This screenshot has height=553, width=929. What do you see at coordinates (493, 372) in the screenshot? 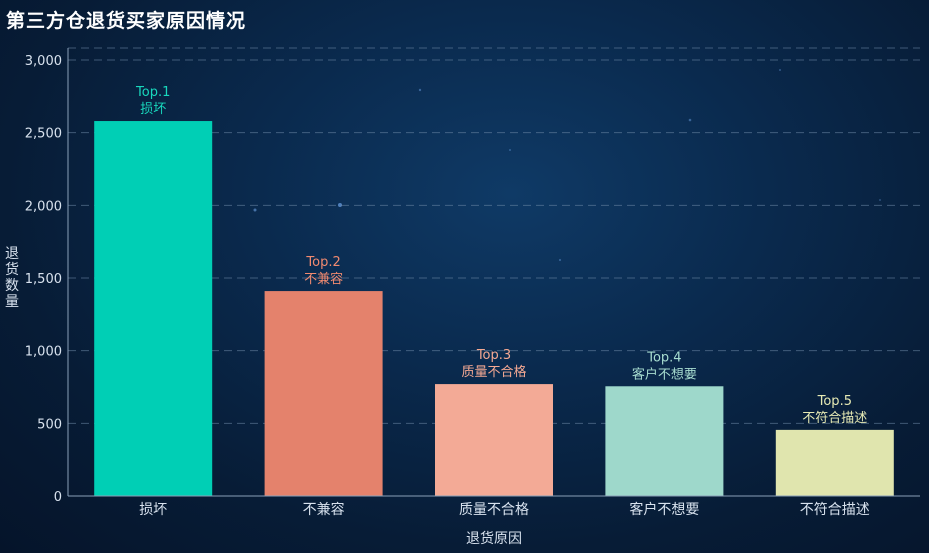
I see `bar-name-label: 质量不合格` at bounding box center [493, 372].